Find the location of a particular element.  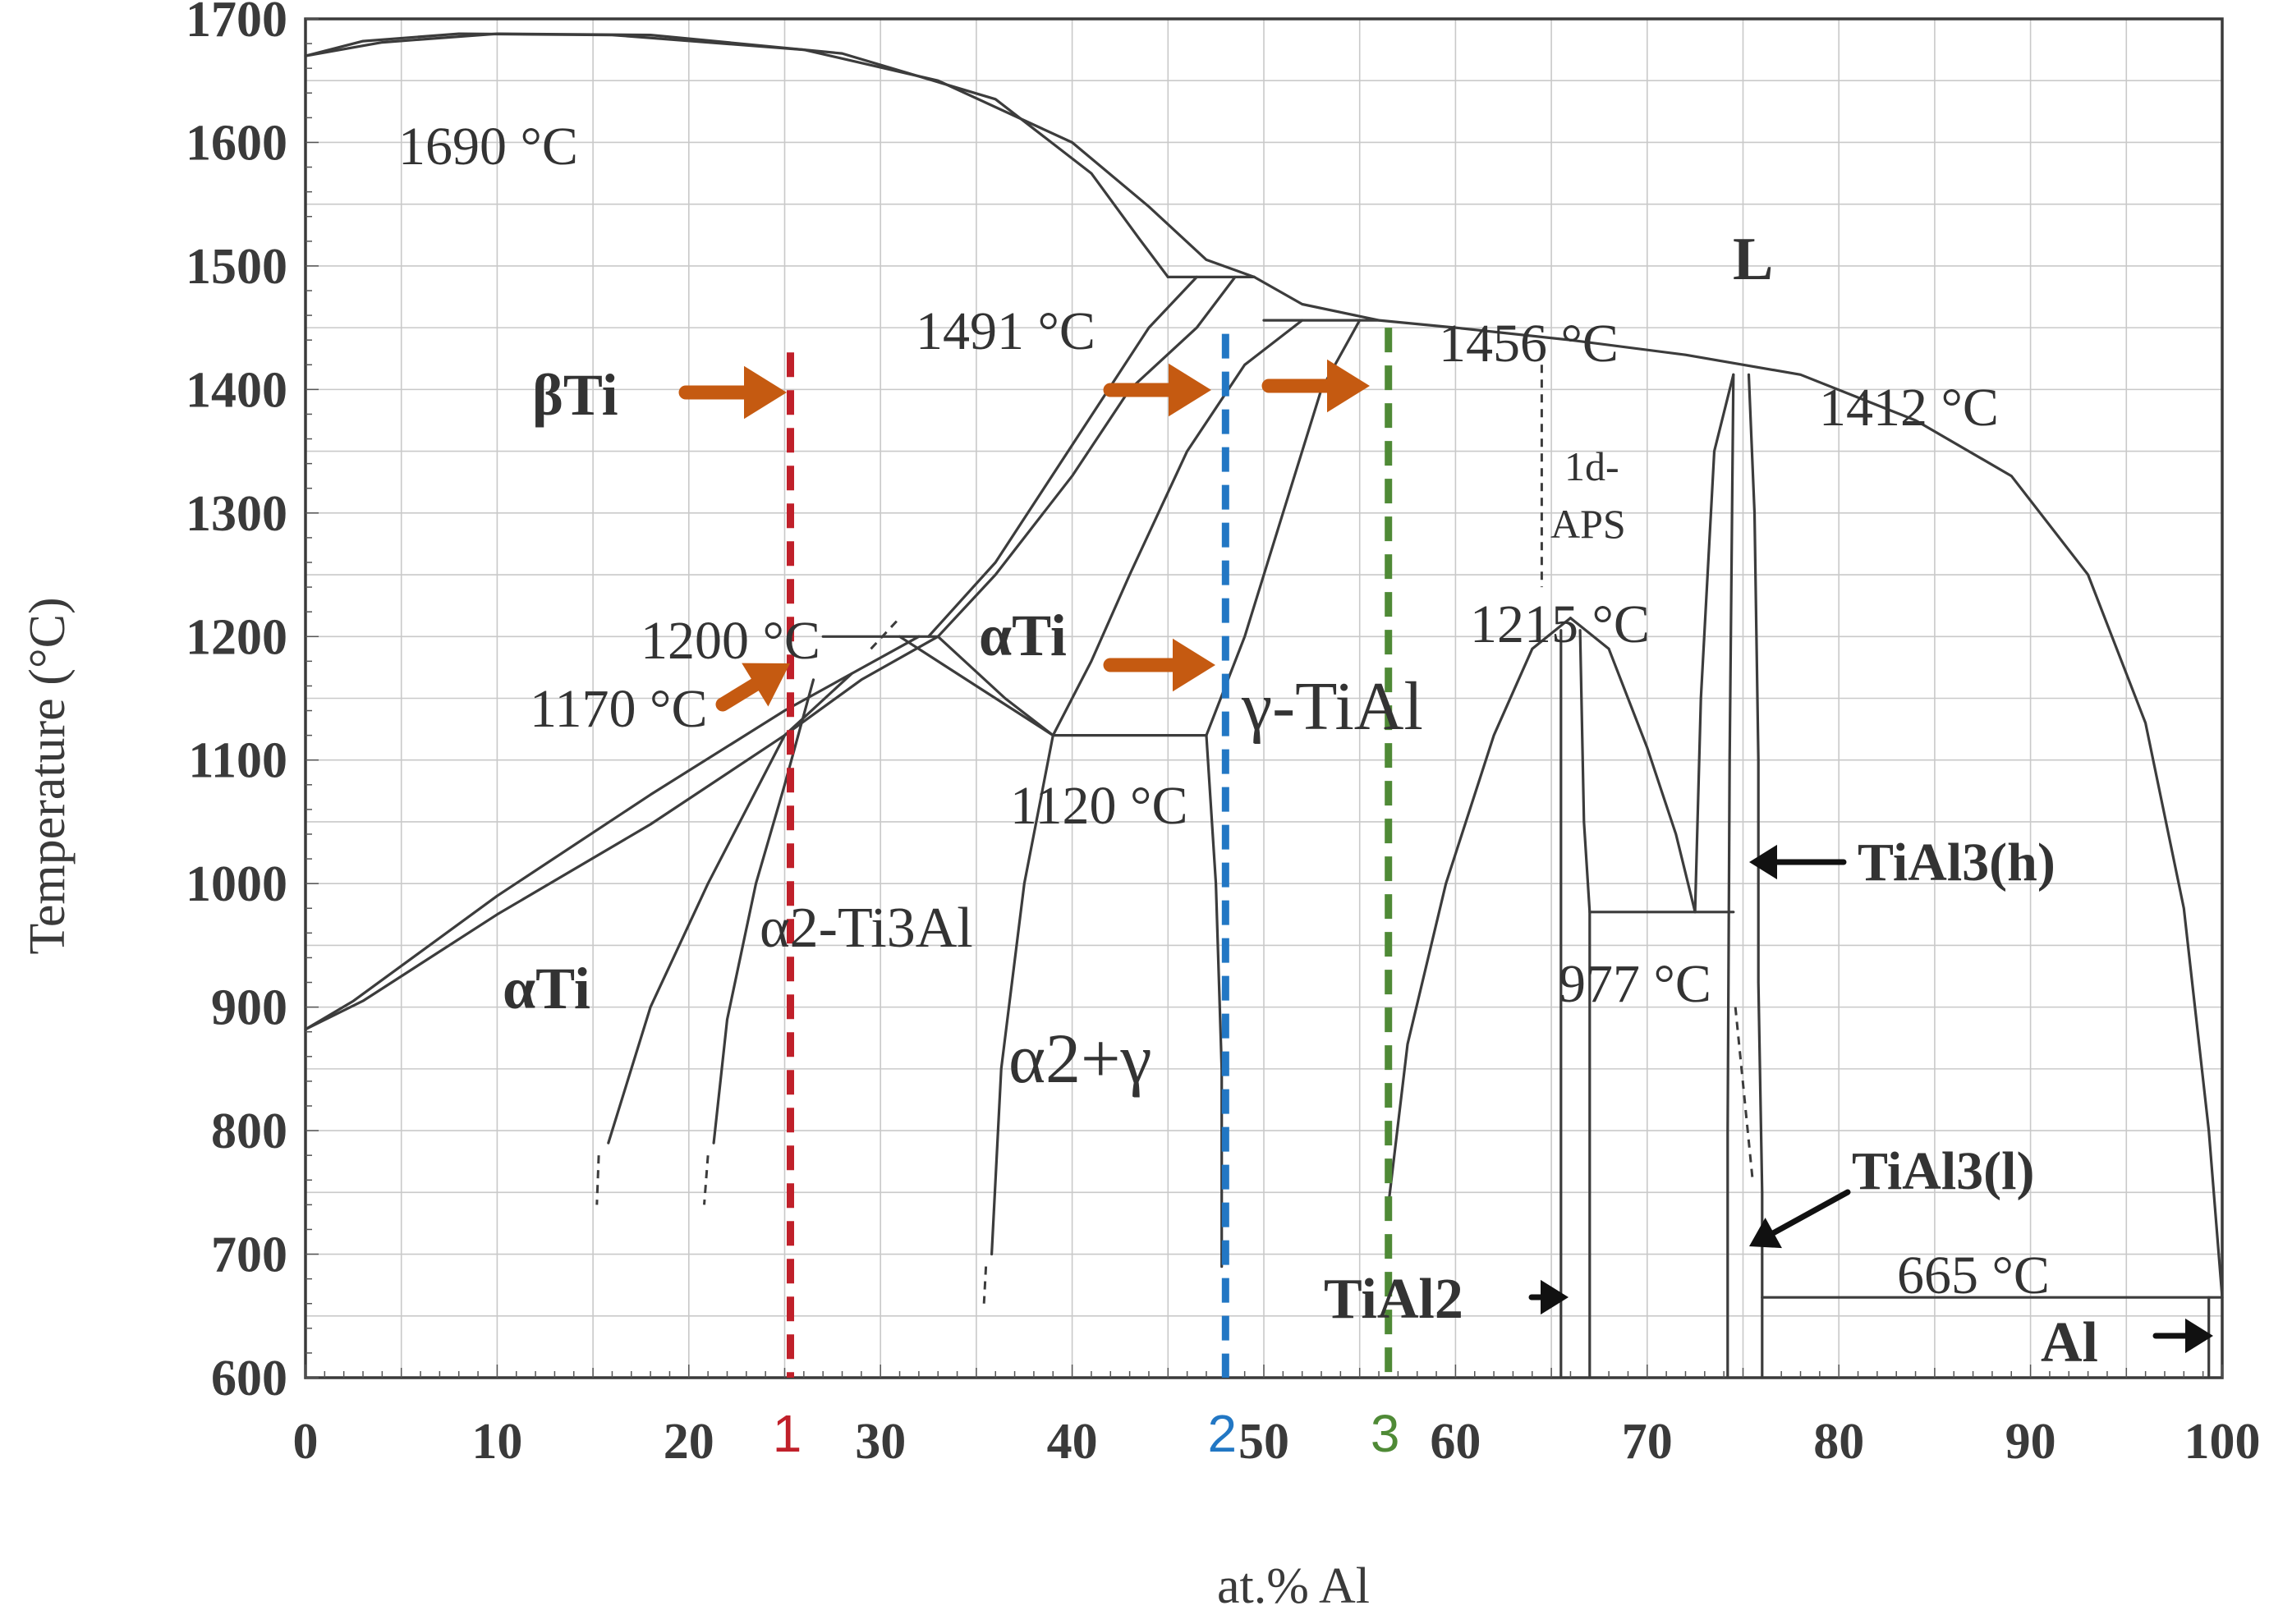

composition-label-2: 2 is located at coordinates (1223, 1433).